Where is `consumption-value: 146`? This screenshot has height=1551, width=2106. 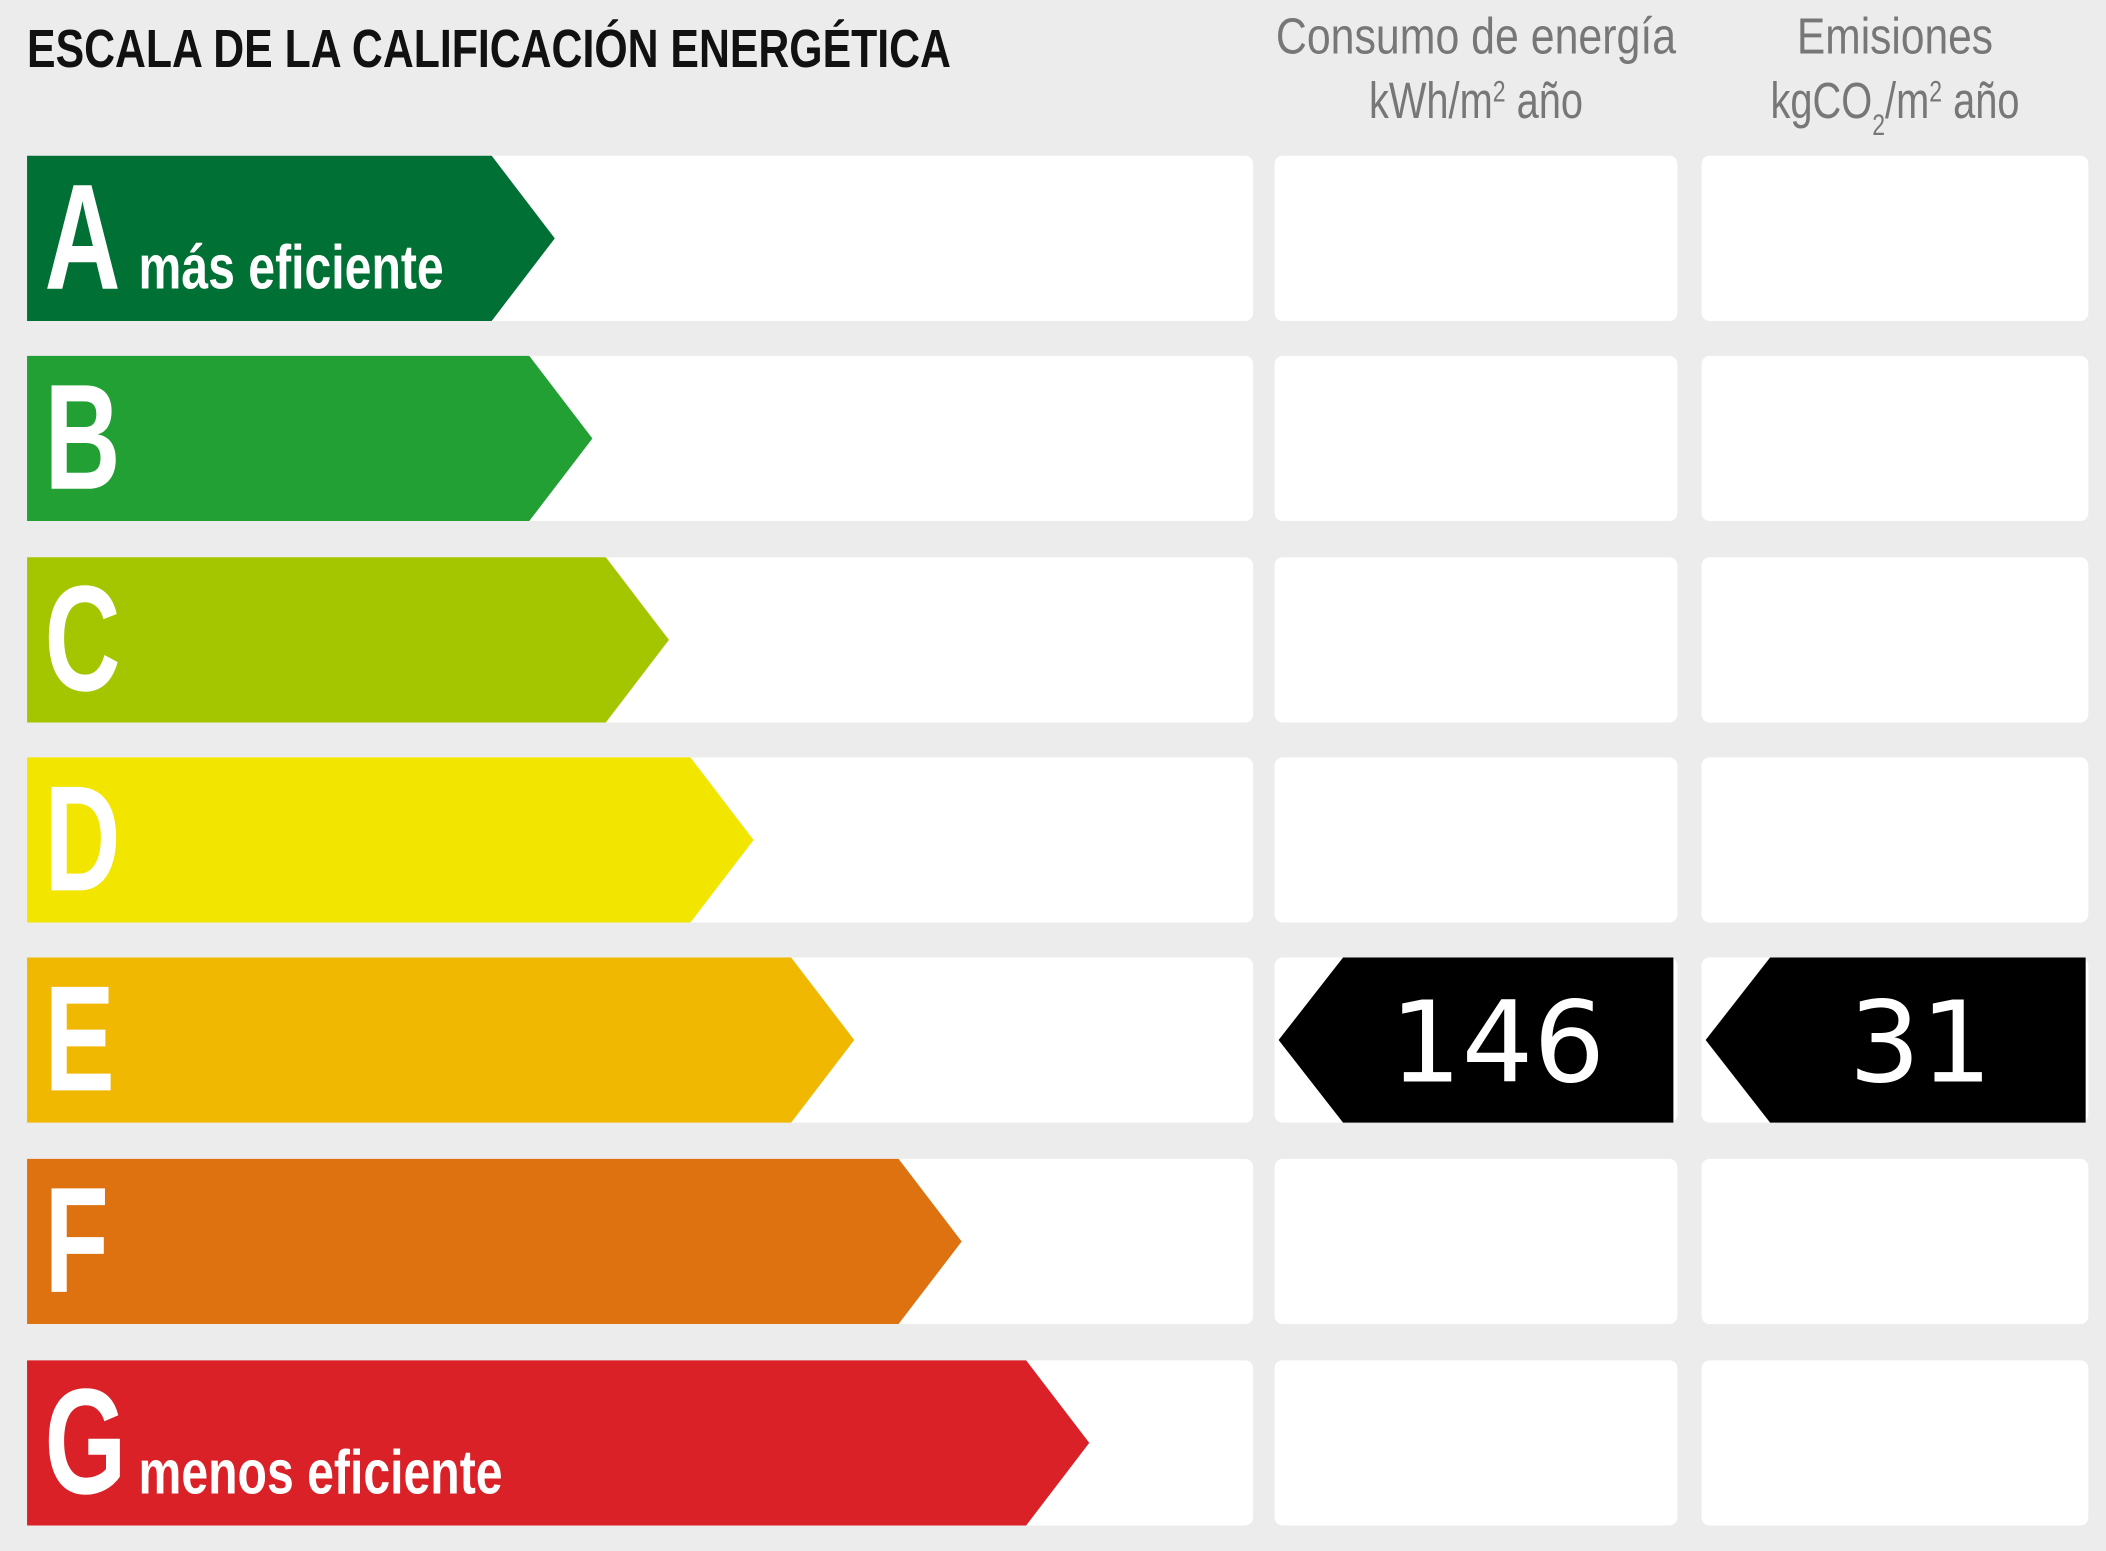
consumption-value: 146 is located at coordinates (1497, 1043).